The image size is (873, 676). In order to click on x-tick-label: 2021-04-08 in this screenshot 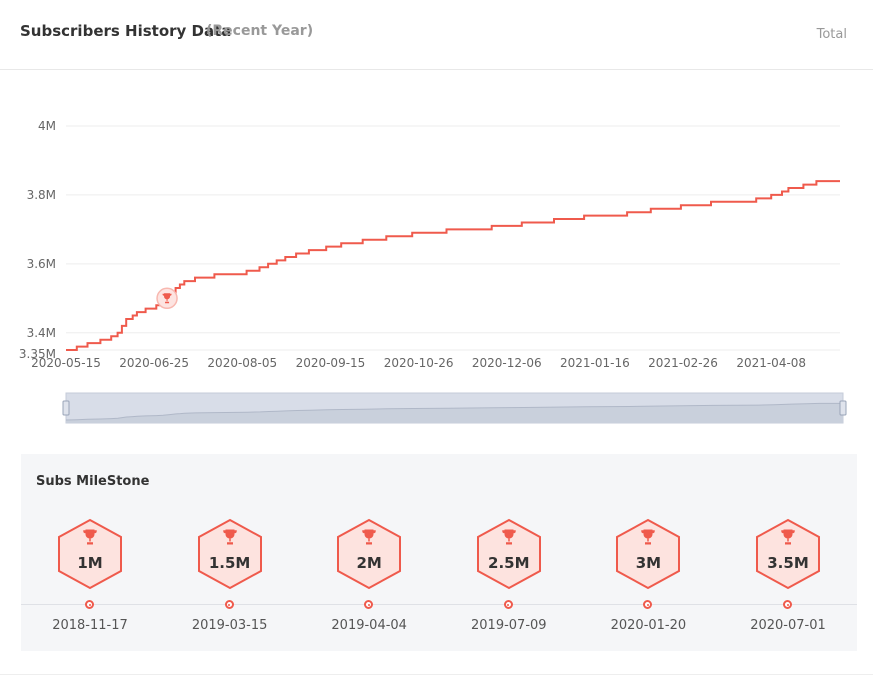, I will do `click(771, 363)`.